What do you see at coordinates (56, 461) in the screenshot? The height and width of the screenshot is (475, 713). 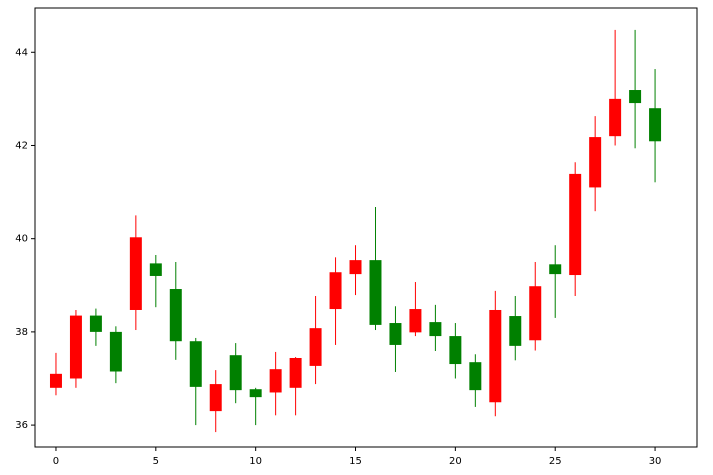 I see `x-tick-label: 0` at bounding box center [56, 461].